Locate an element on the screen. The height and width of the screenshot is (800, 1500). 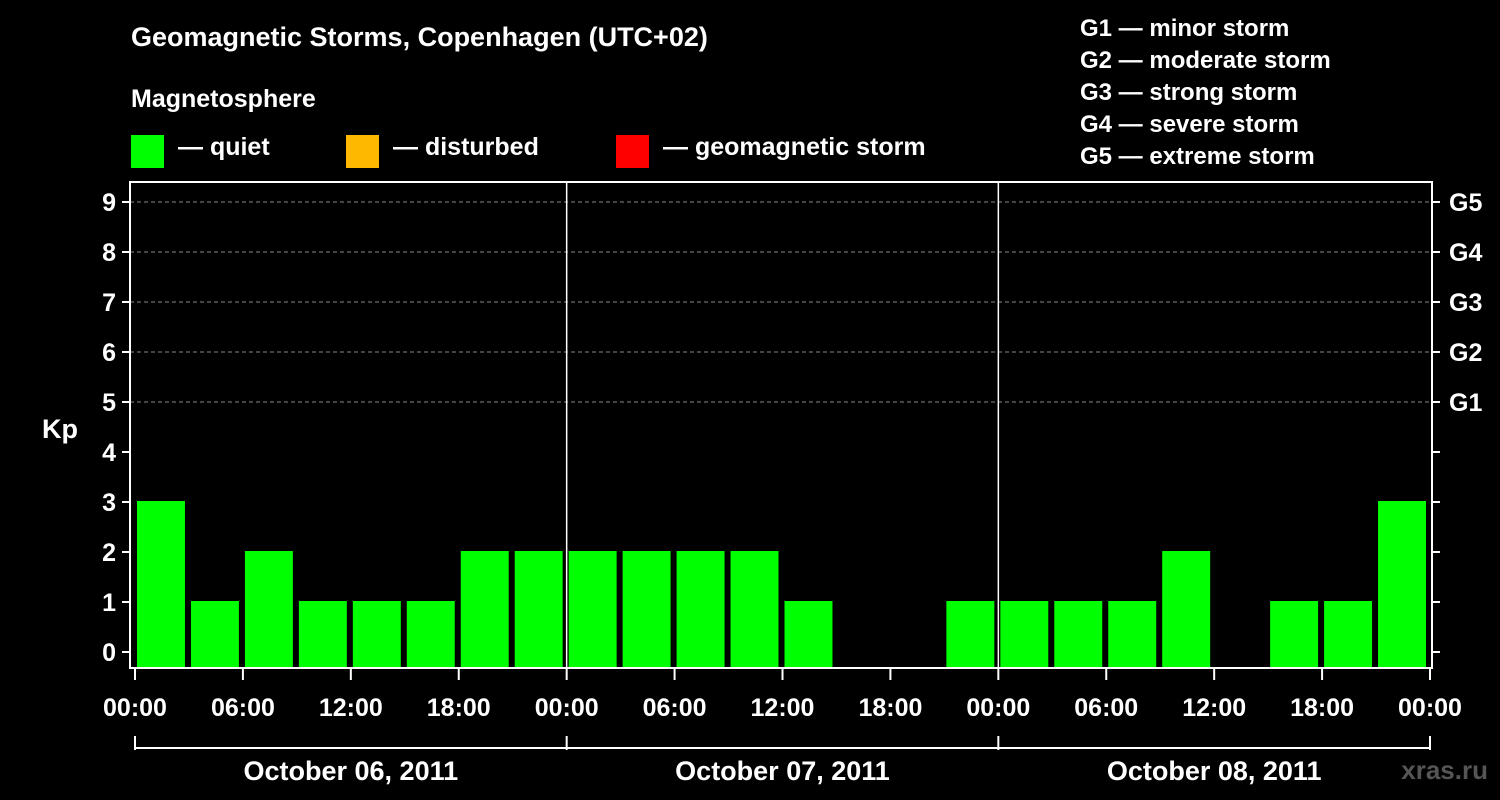
storm-scale-g4: G4 — severe storm is located at coordinates (1189, 124).